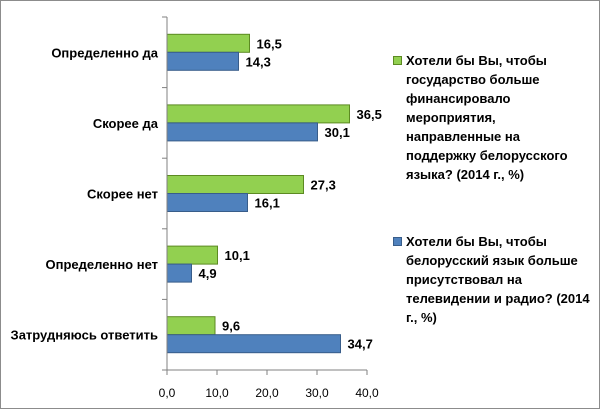  I want to click on data-label-blue: 16,1, so click(267, 203).